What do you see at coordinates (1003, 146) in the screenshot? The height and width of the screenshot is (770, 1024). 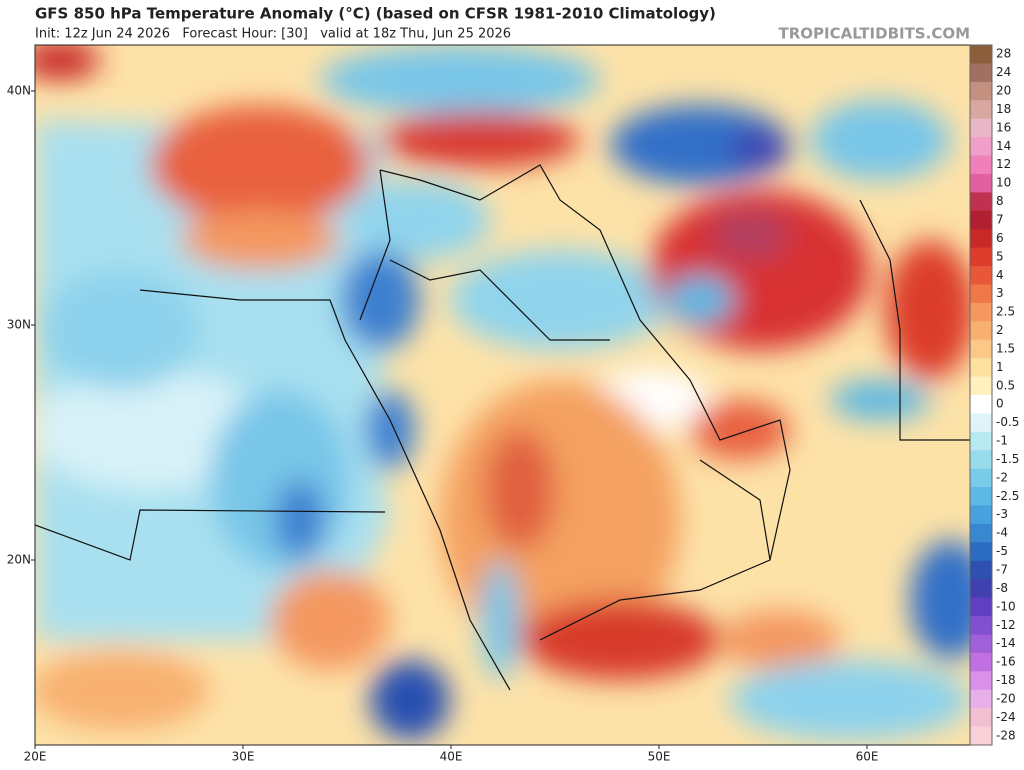 I see `colorbar-label: 14` at bounding box center [1003, 146].